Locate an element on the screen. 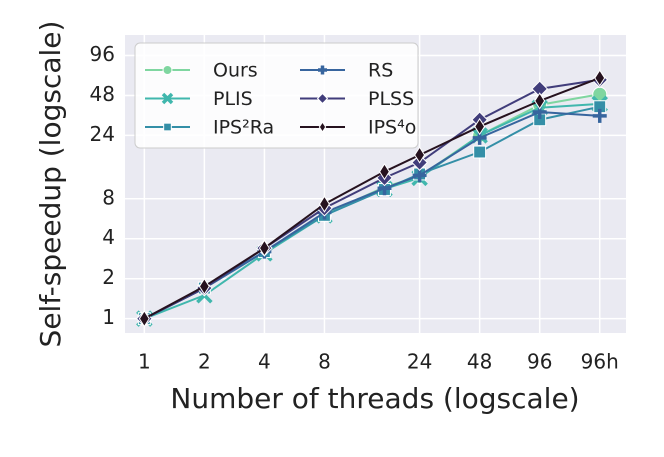 Image resolution: width=664 pixels, height=457 pixels. x-axis-label: Number of threads (logscale) is located at coordinates (374, 398).